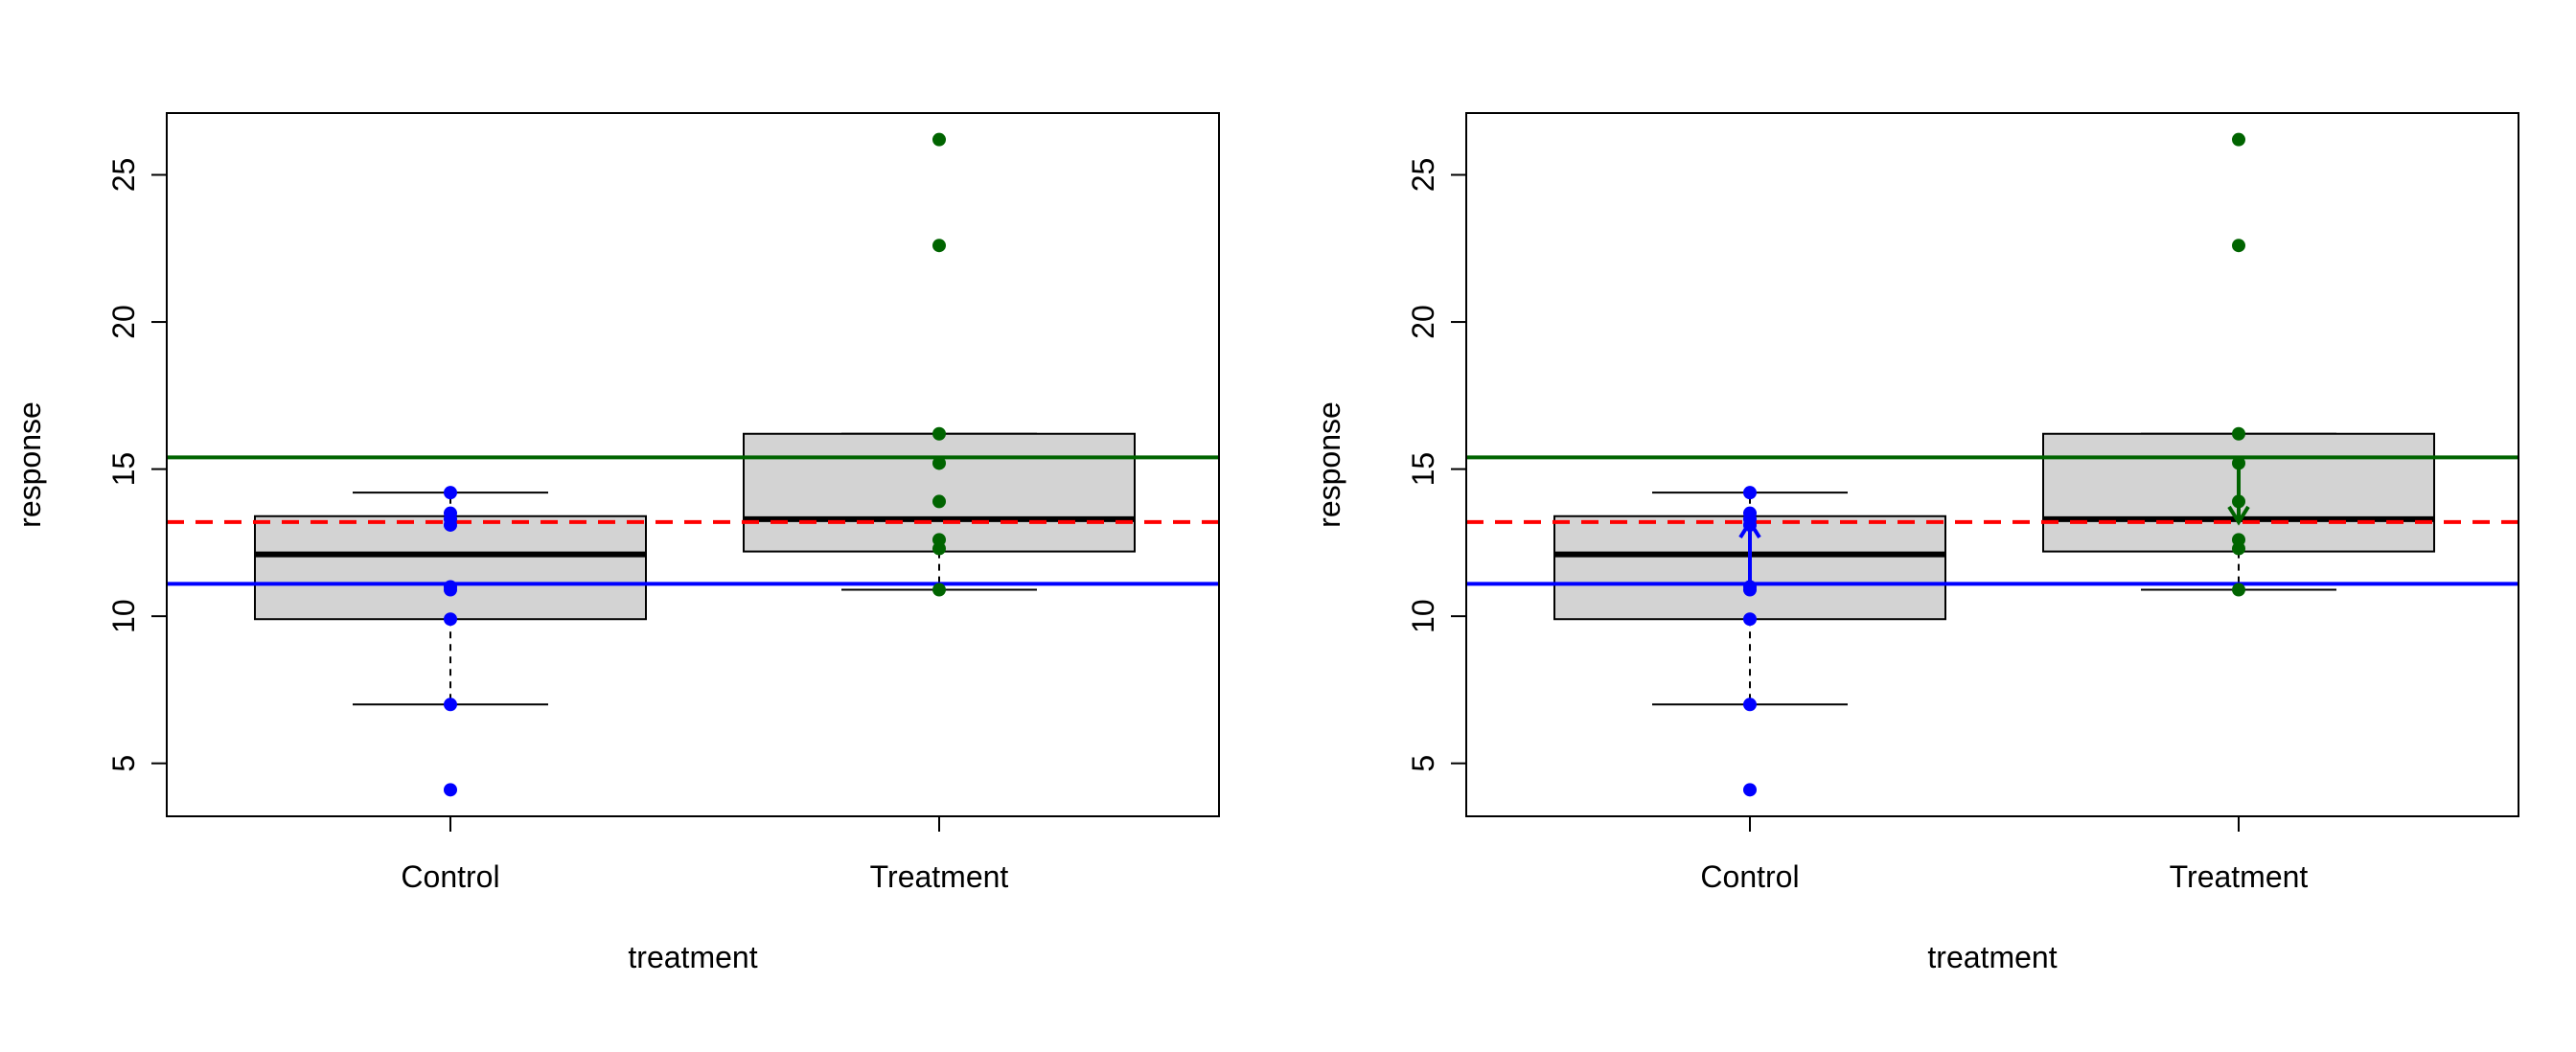  What do you see at coordinates (450, 568) in the screenshot?
I see `box-control` at bounding box center [450, 568].